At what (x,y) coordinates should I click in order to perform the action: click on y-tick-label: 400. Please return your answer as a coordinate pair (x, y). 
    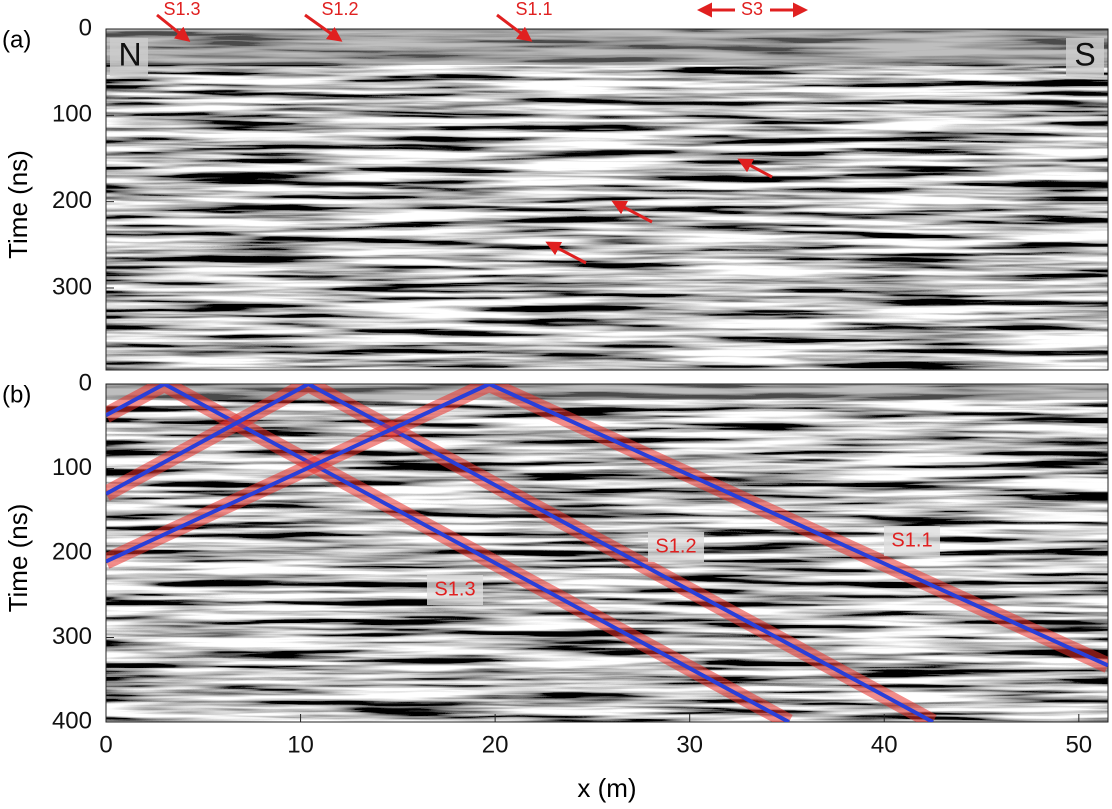
    Looking at the image, I should click on (72, 720).